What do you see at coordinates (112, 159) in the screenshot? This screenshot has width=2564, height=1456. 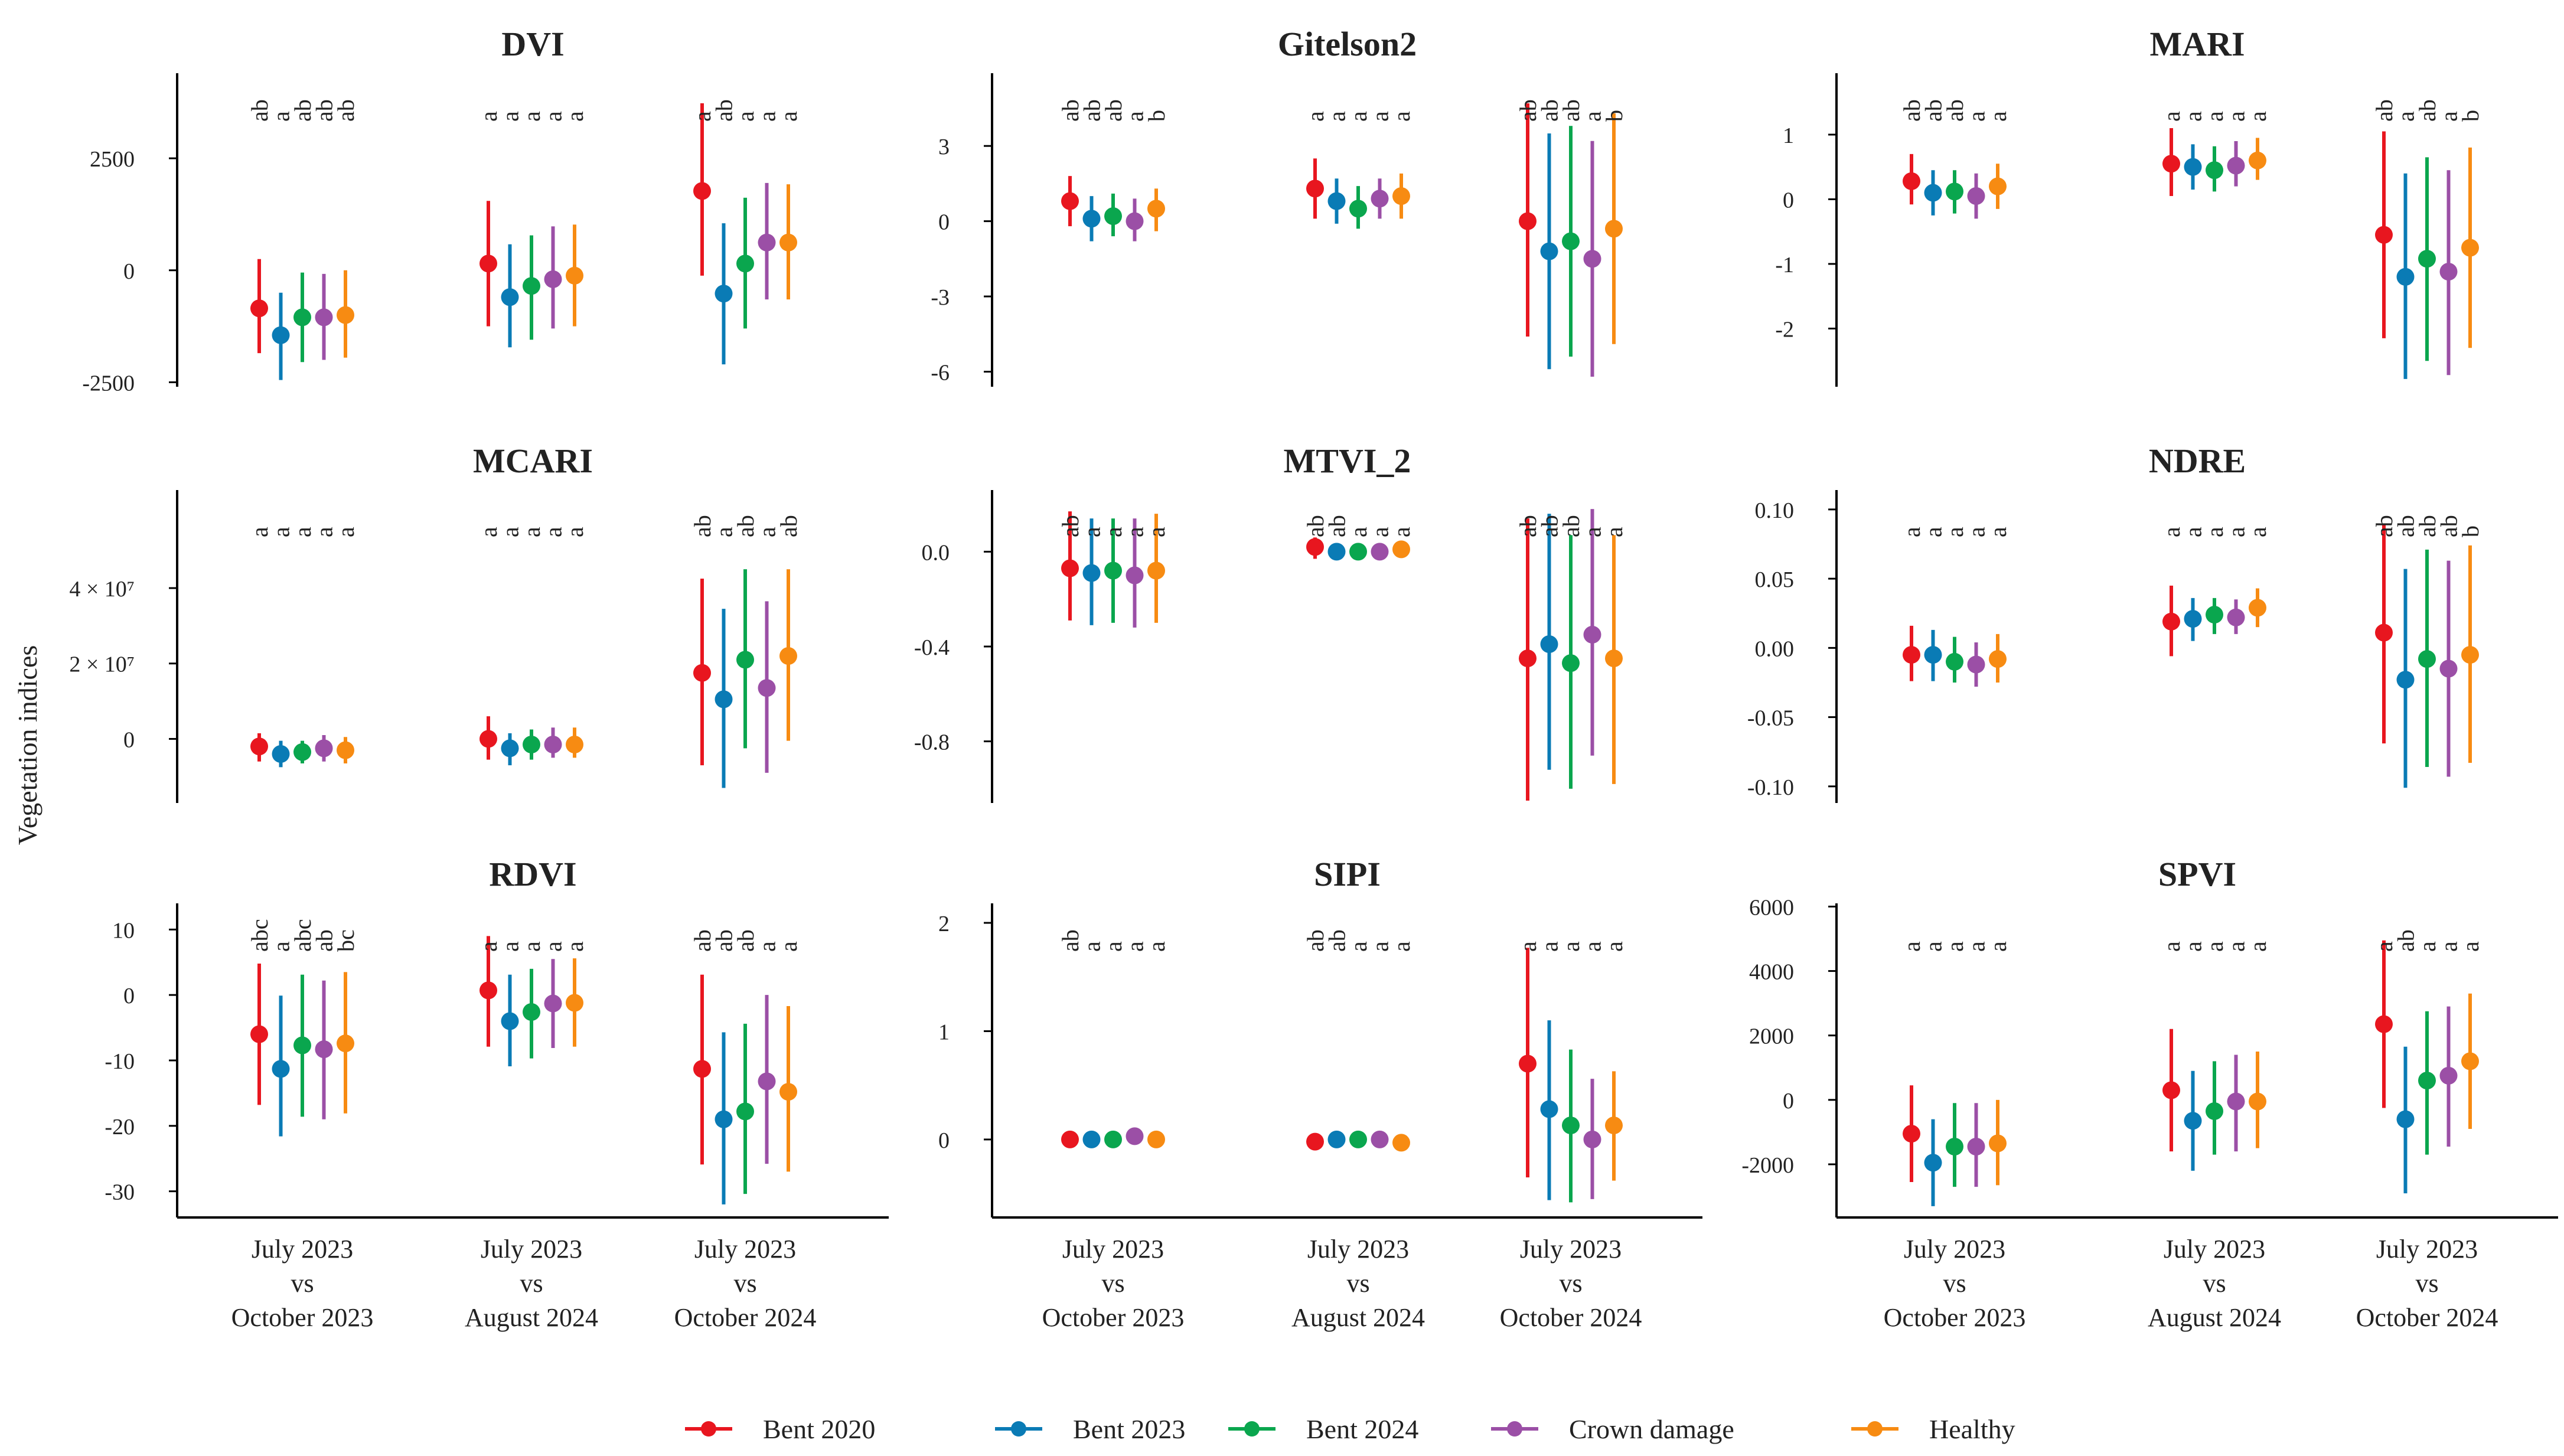 I see `y-tick-label: 2500` at bounding box center [112, 159].